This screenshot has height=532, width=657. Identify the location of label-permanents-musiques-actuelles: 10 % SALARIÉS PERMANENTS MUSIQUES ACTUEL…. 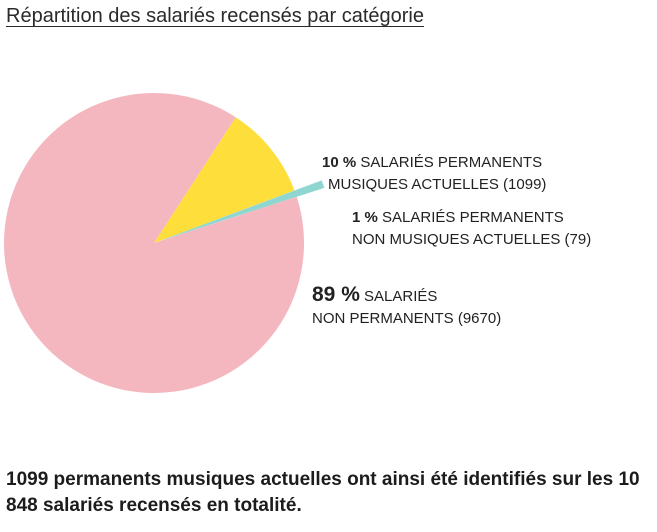
(434, 174).